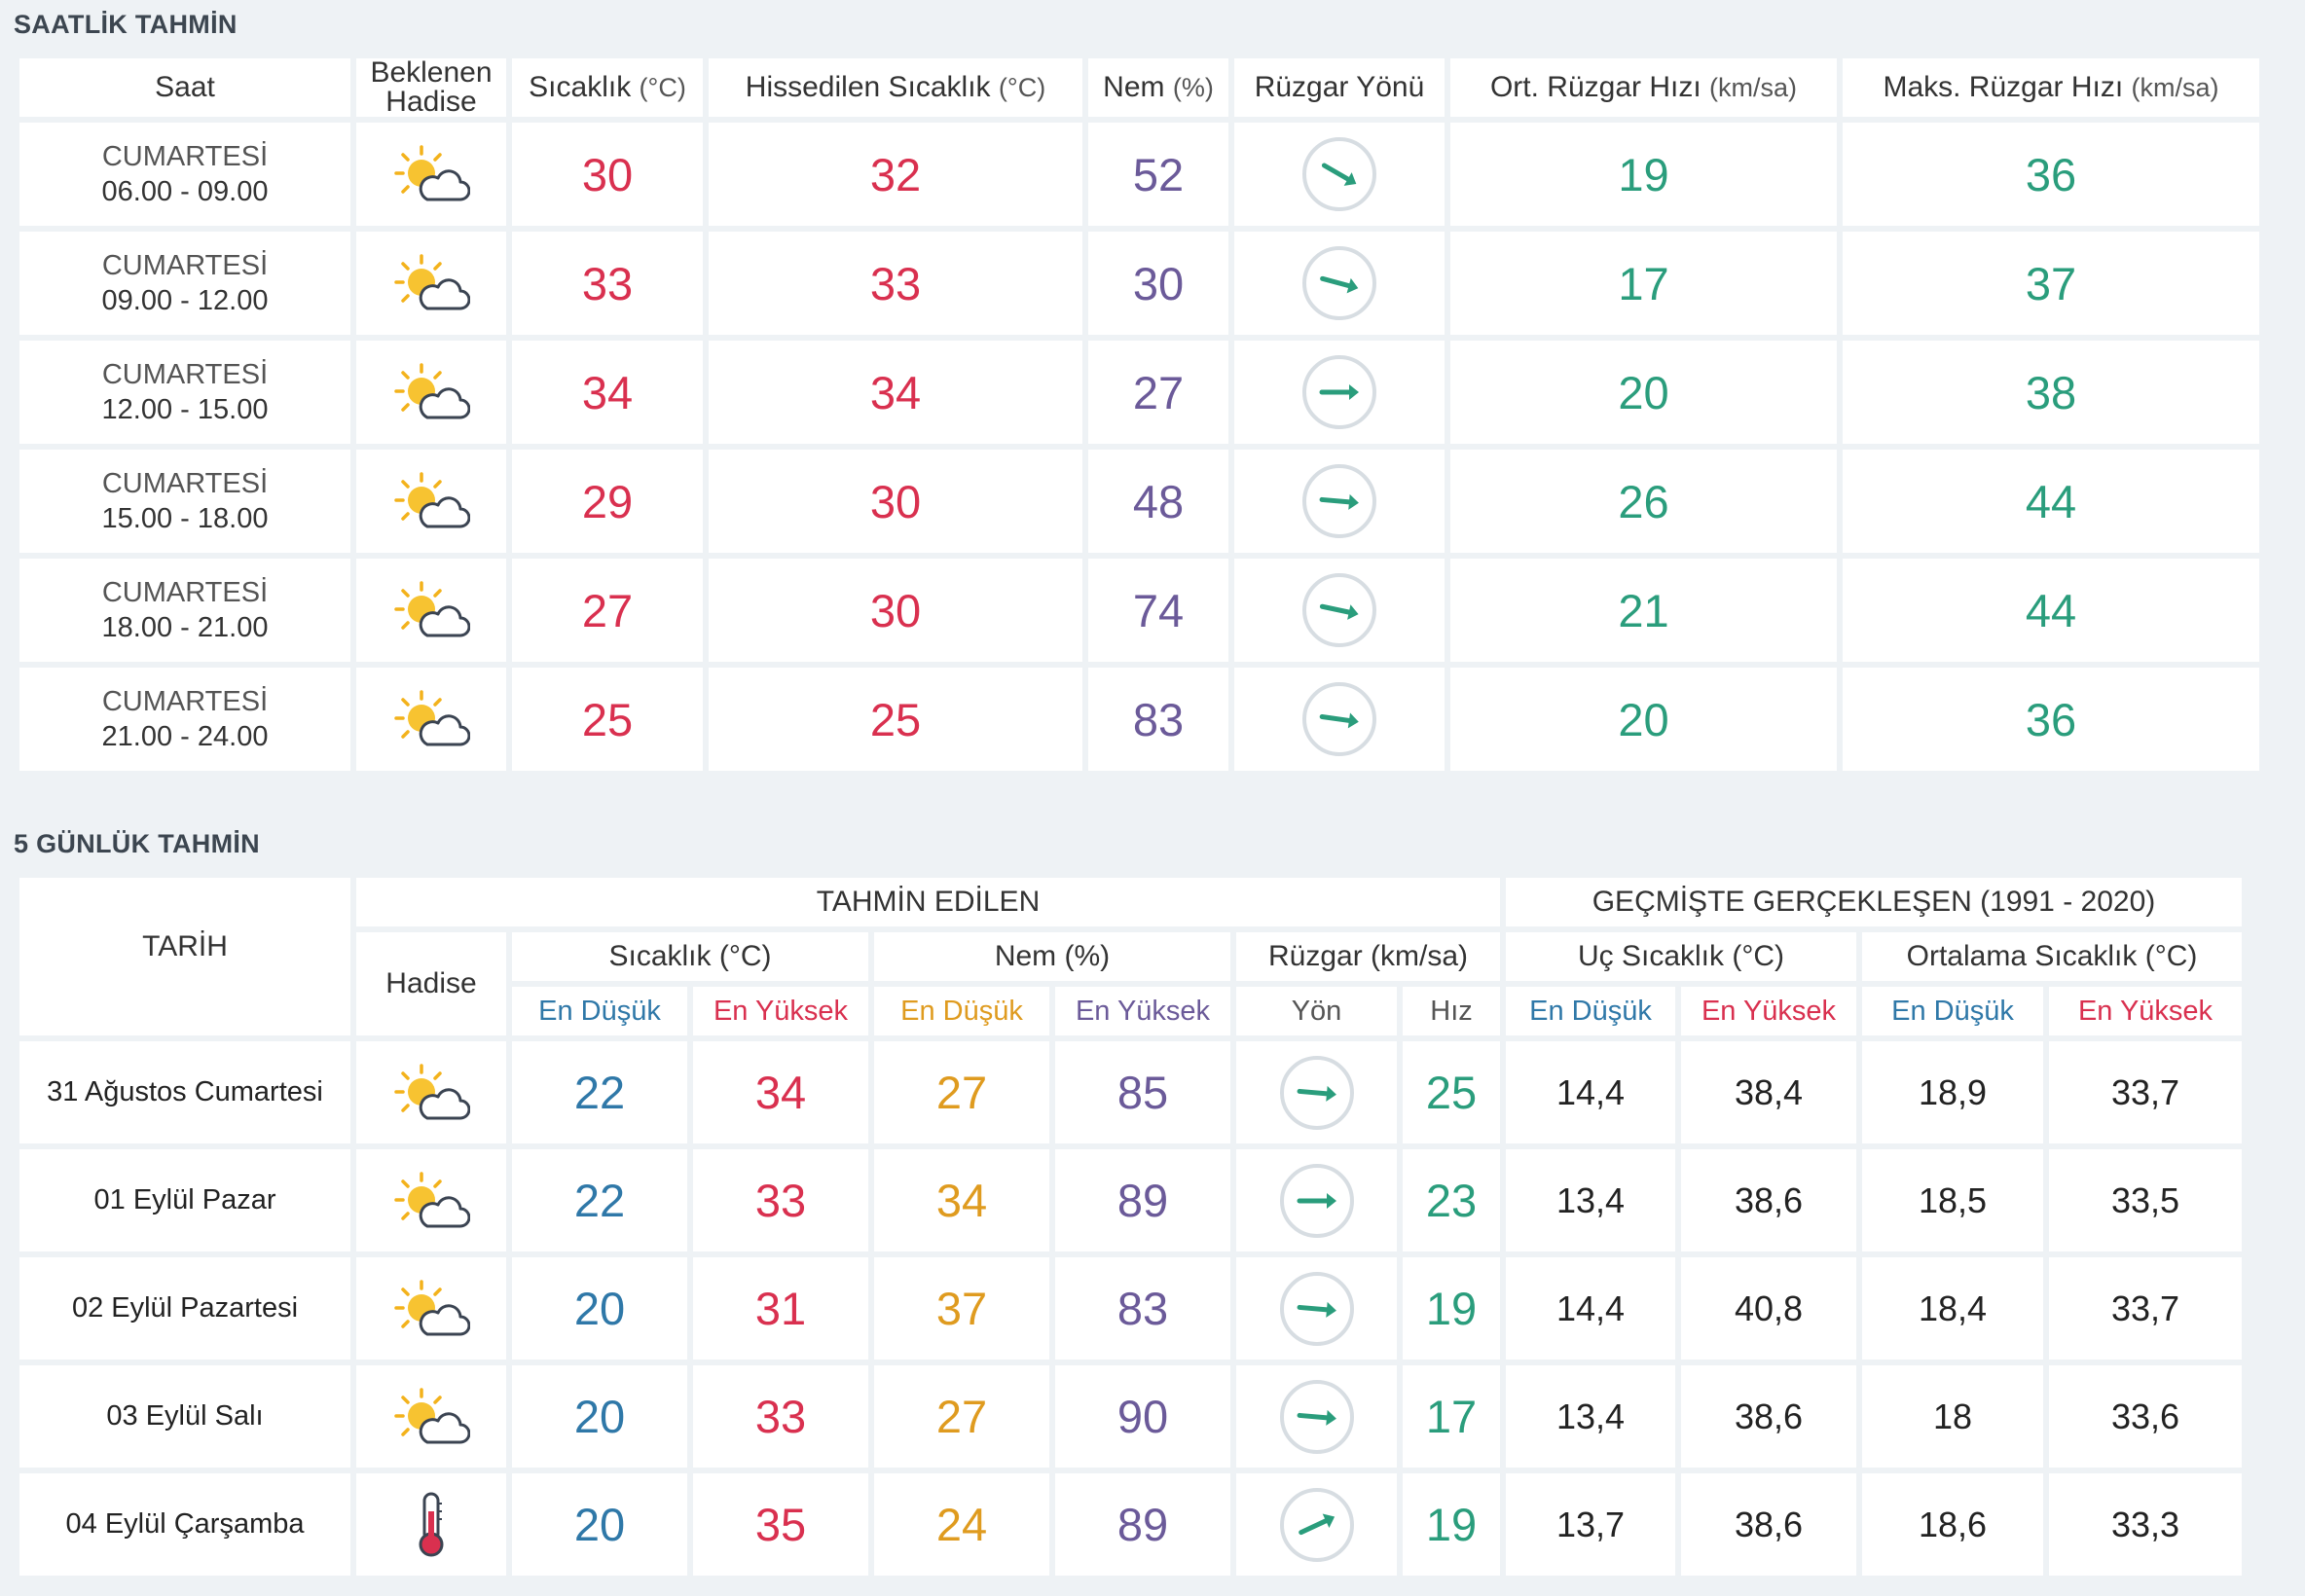 Image resolution: width=2305 pixels, height=1596 pixels. What do you see at coordinates (962, 1308) in the screenshot?
I see `daily-hum-min: 37` at bounding box center [962, 1308].